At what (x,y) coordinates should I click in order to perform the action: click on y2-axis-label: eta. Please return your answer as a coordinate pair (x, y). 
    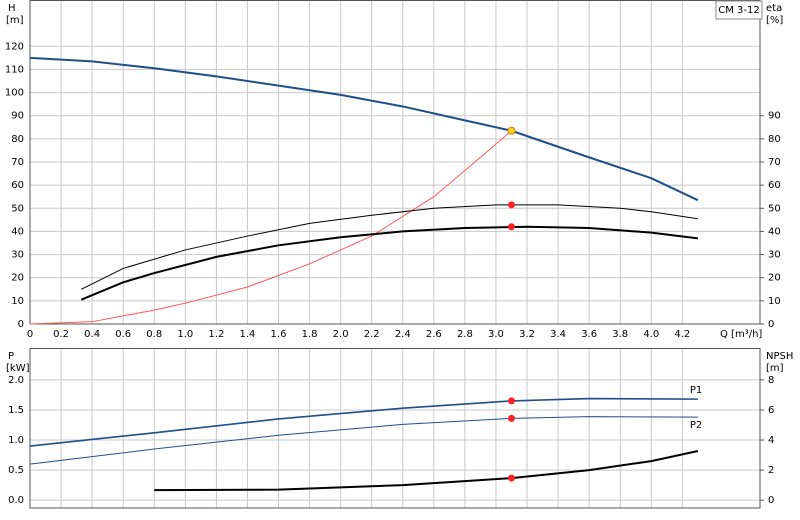
    Looking at the image, I should click on (774, 8).